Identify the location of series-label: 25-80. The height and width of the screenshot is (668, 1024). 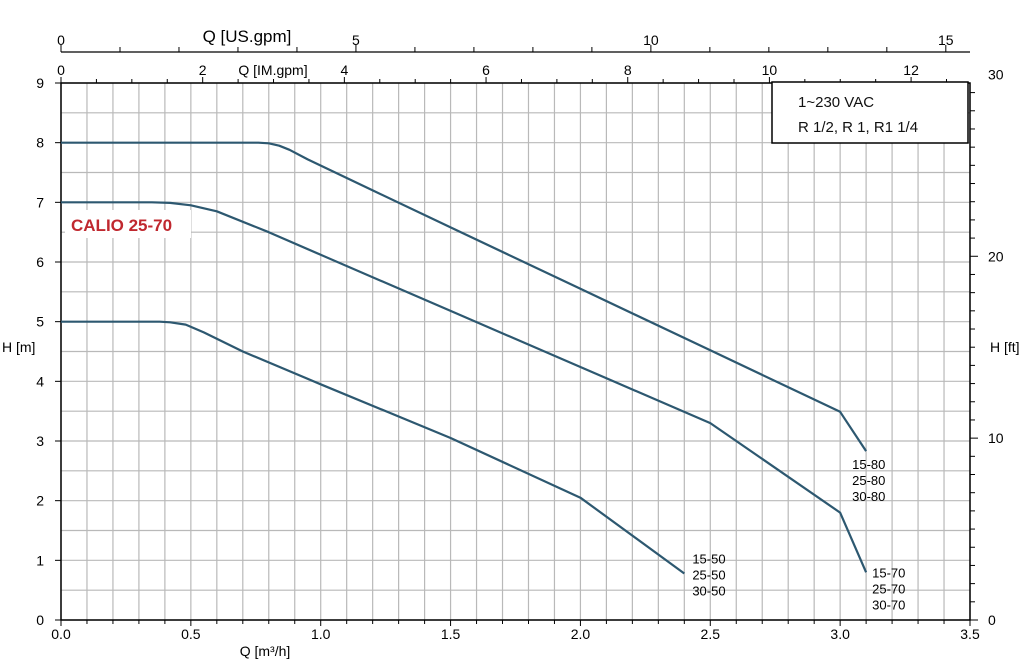
(868, 480).